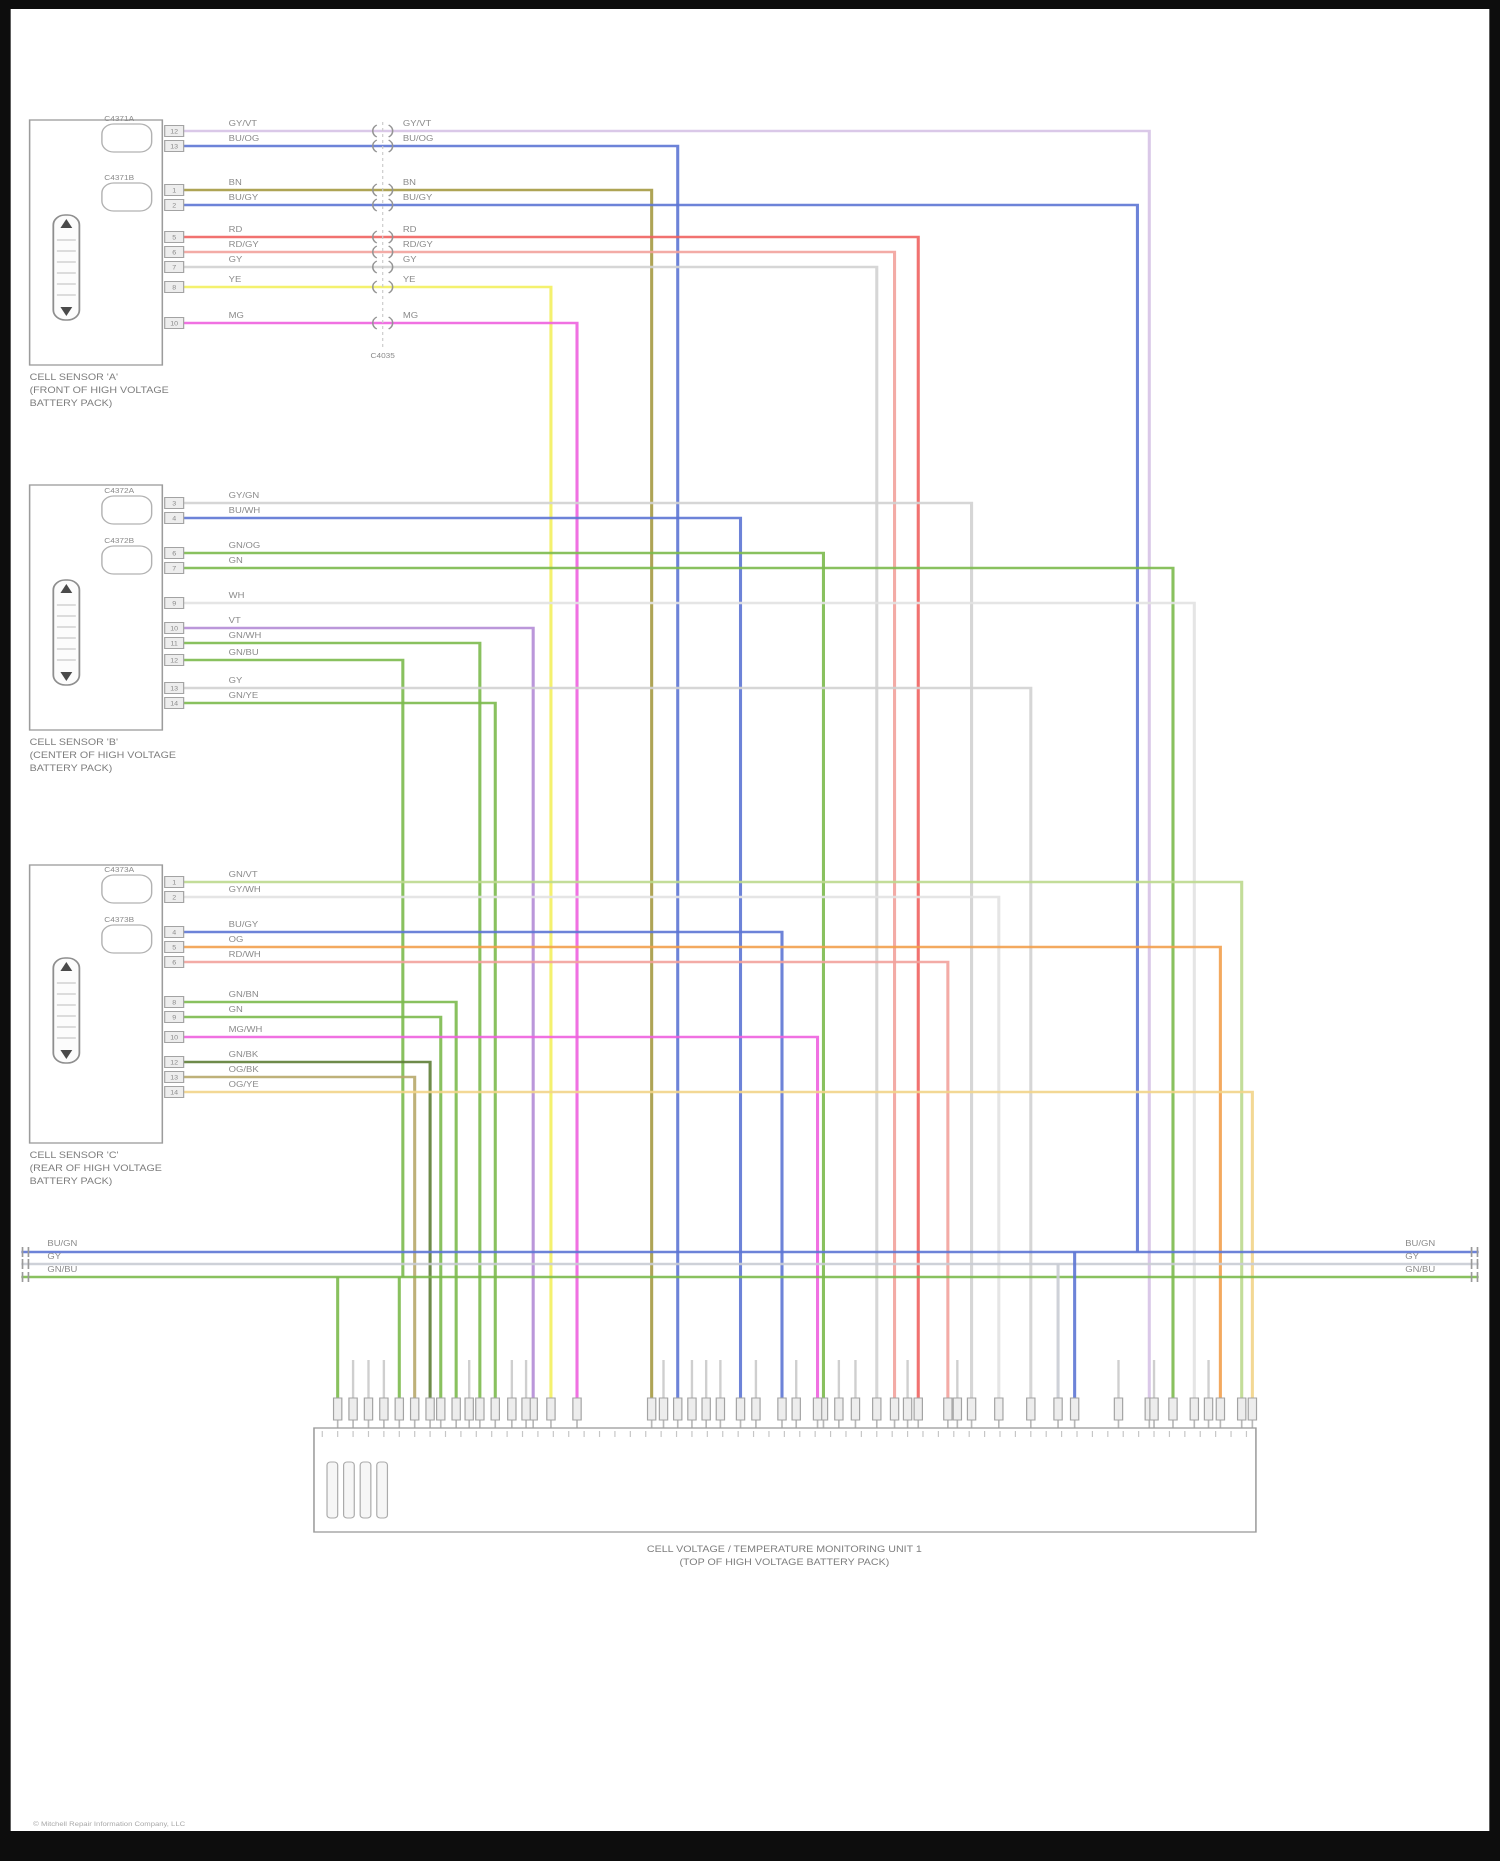 This screenshot has width=1500, height=1861. I want to click on pin-number: 8, so click(174, 1003).